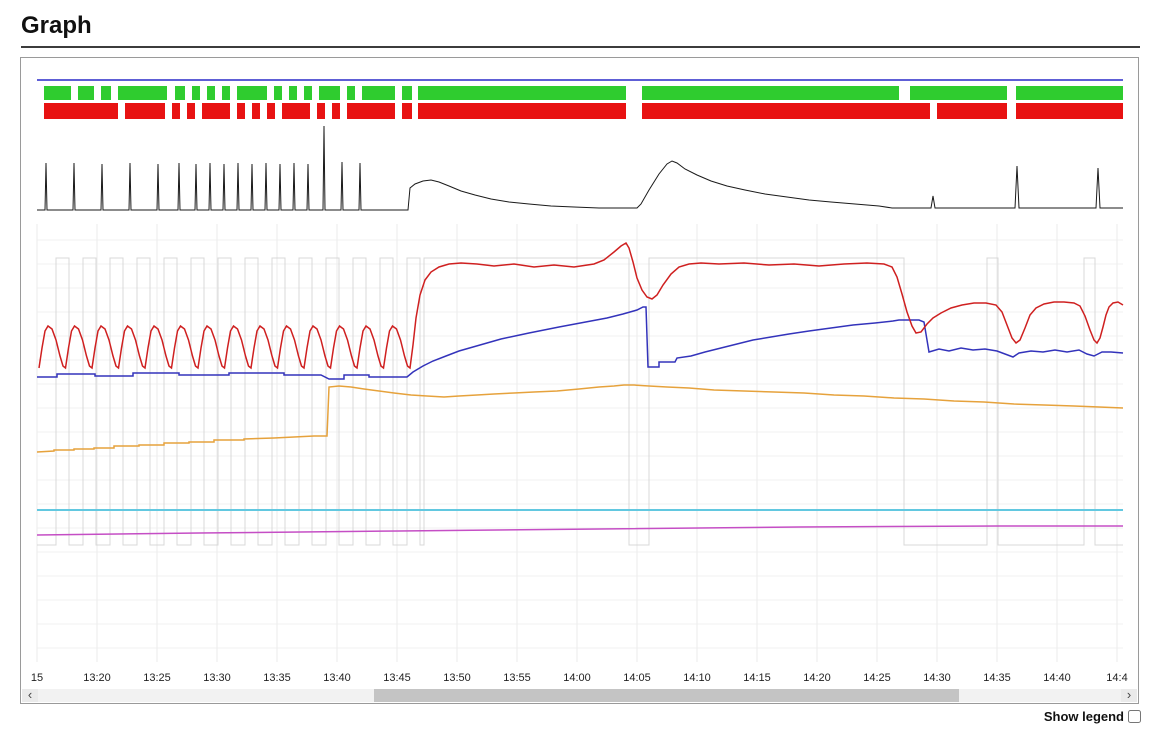  I want to click on svg-text: 14:05, so click(637, 678).